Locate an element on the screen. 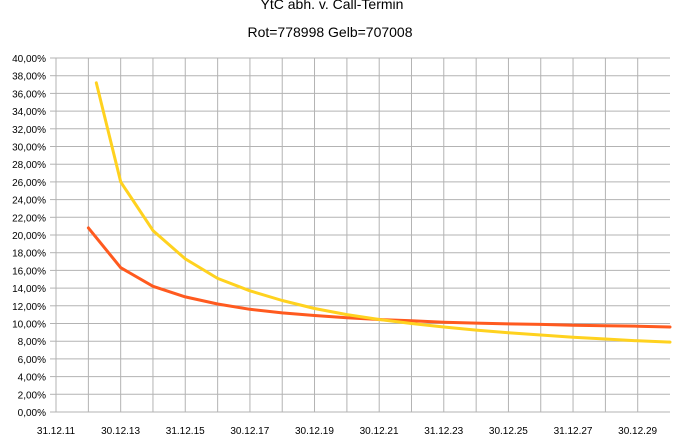  y-tick-label: 20,00% is located at coordinates (29, 236).